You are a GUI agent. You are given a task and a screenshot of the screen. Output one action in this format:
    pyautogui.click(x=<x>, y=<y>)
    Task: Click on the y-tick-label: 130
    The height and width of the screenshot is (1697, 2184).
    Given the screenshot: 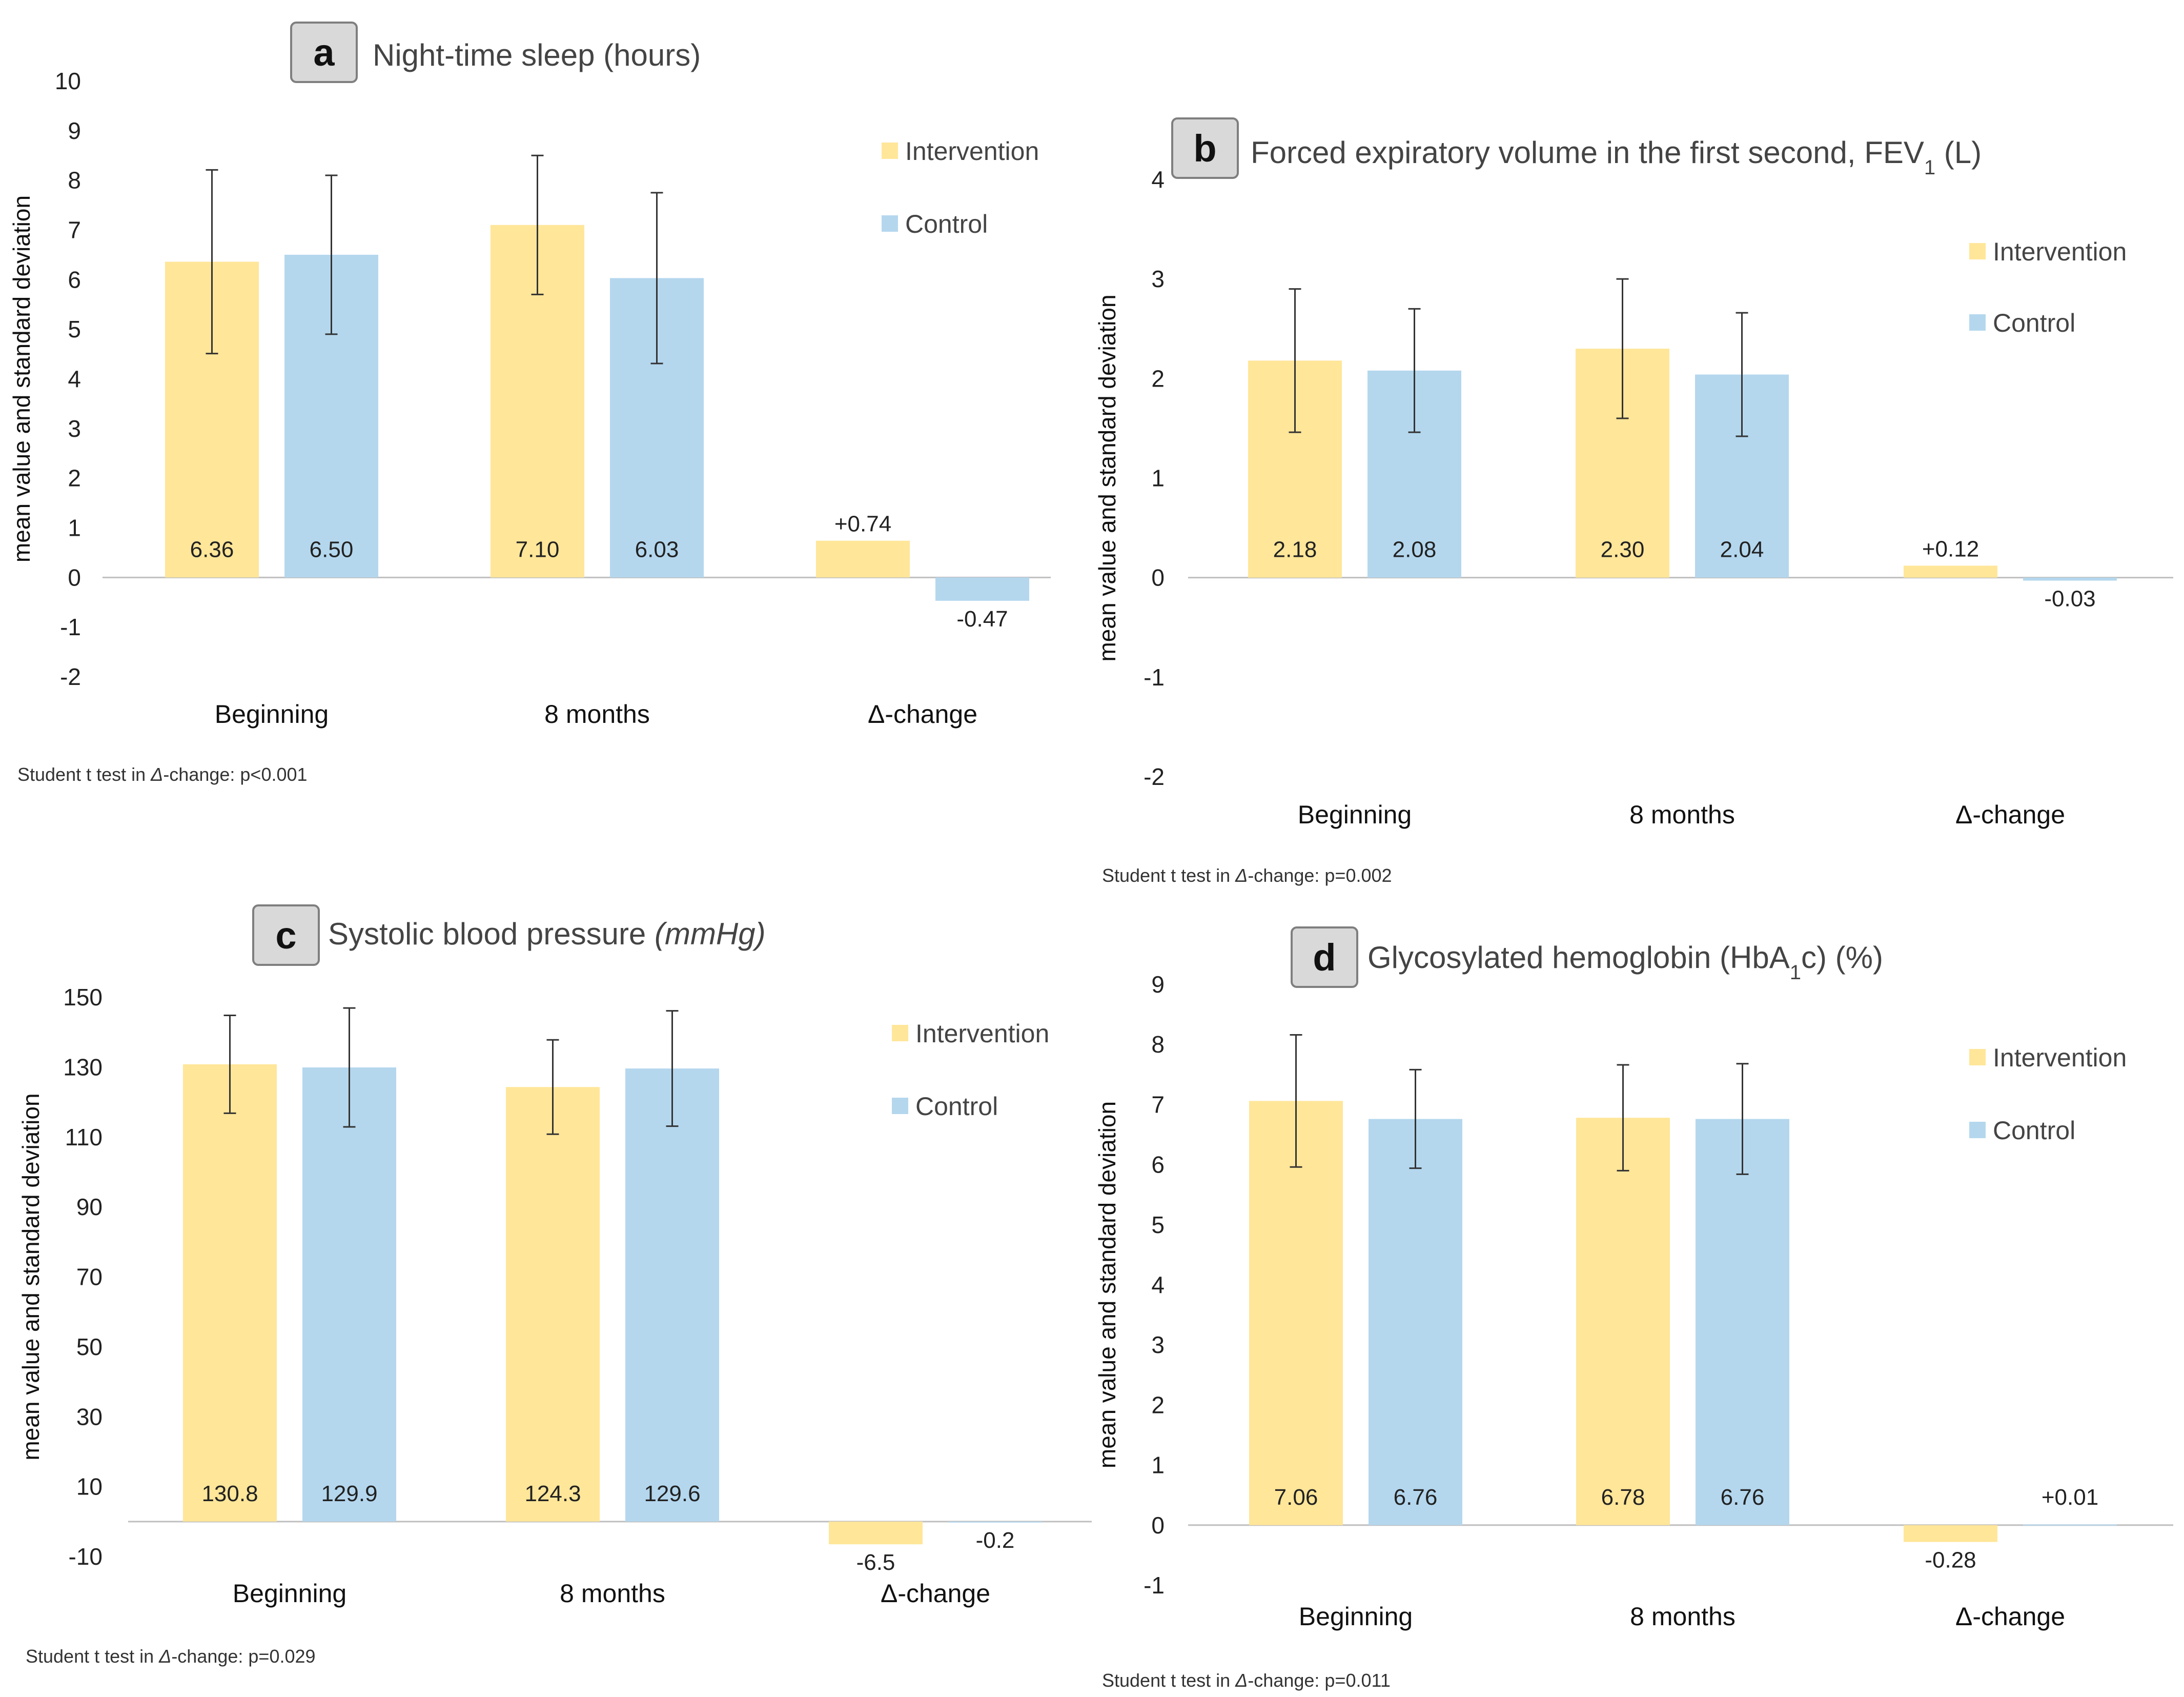 What is the action you would take?
    pyautogui.click(x=83, y=1067)
    